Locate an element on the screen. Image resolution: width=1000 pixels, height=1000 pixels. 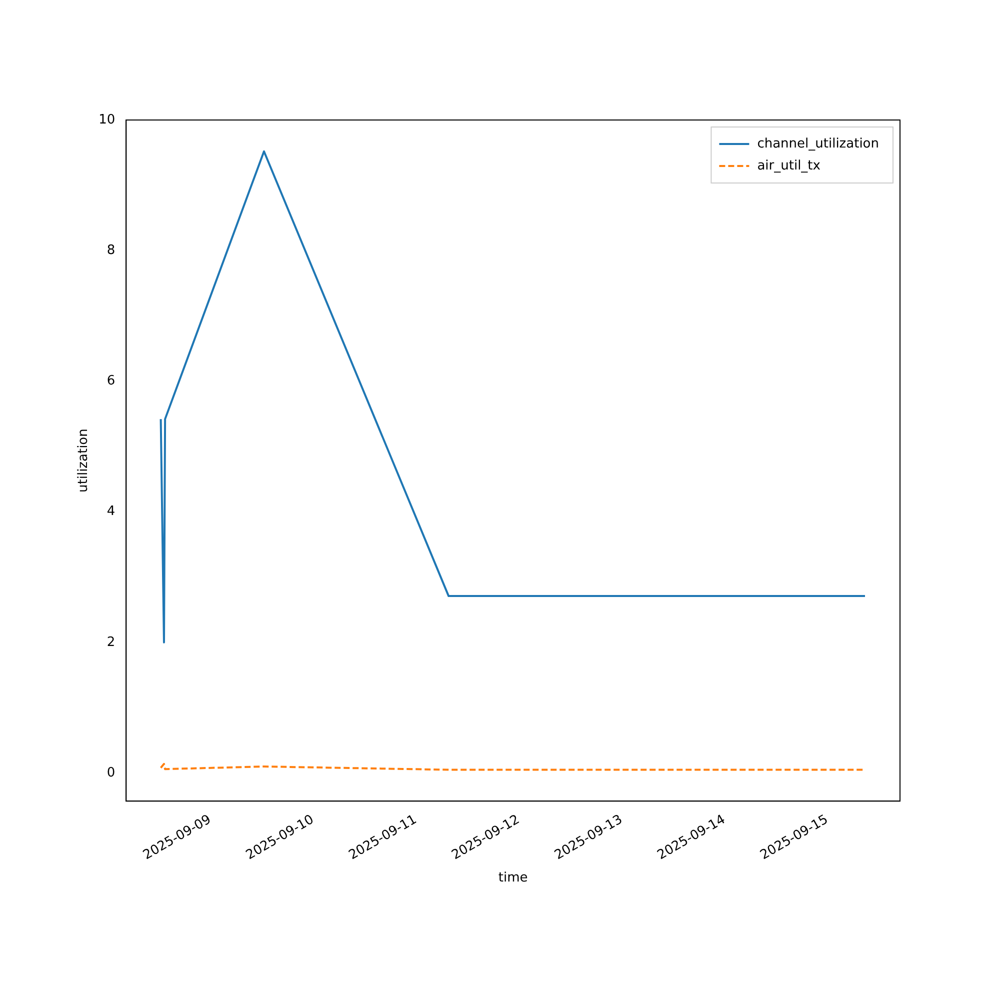
y-tick-label: 6 is located at coordinates (111, 381).